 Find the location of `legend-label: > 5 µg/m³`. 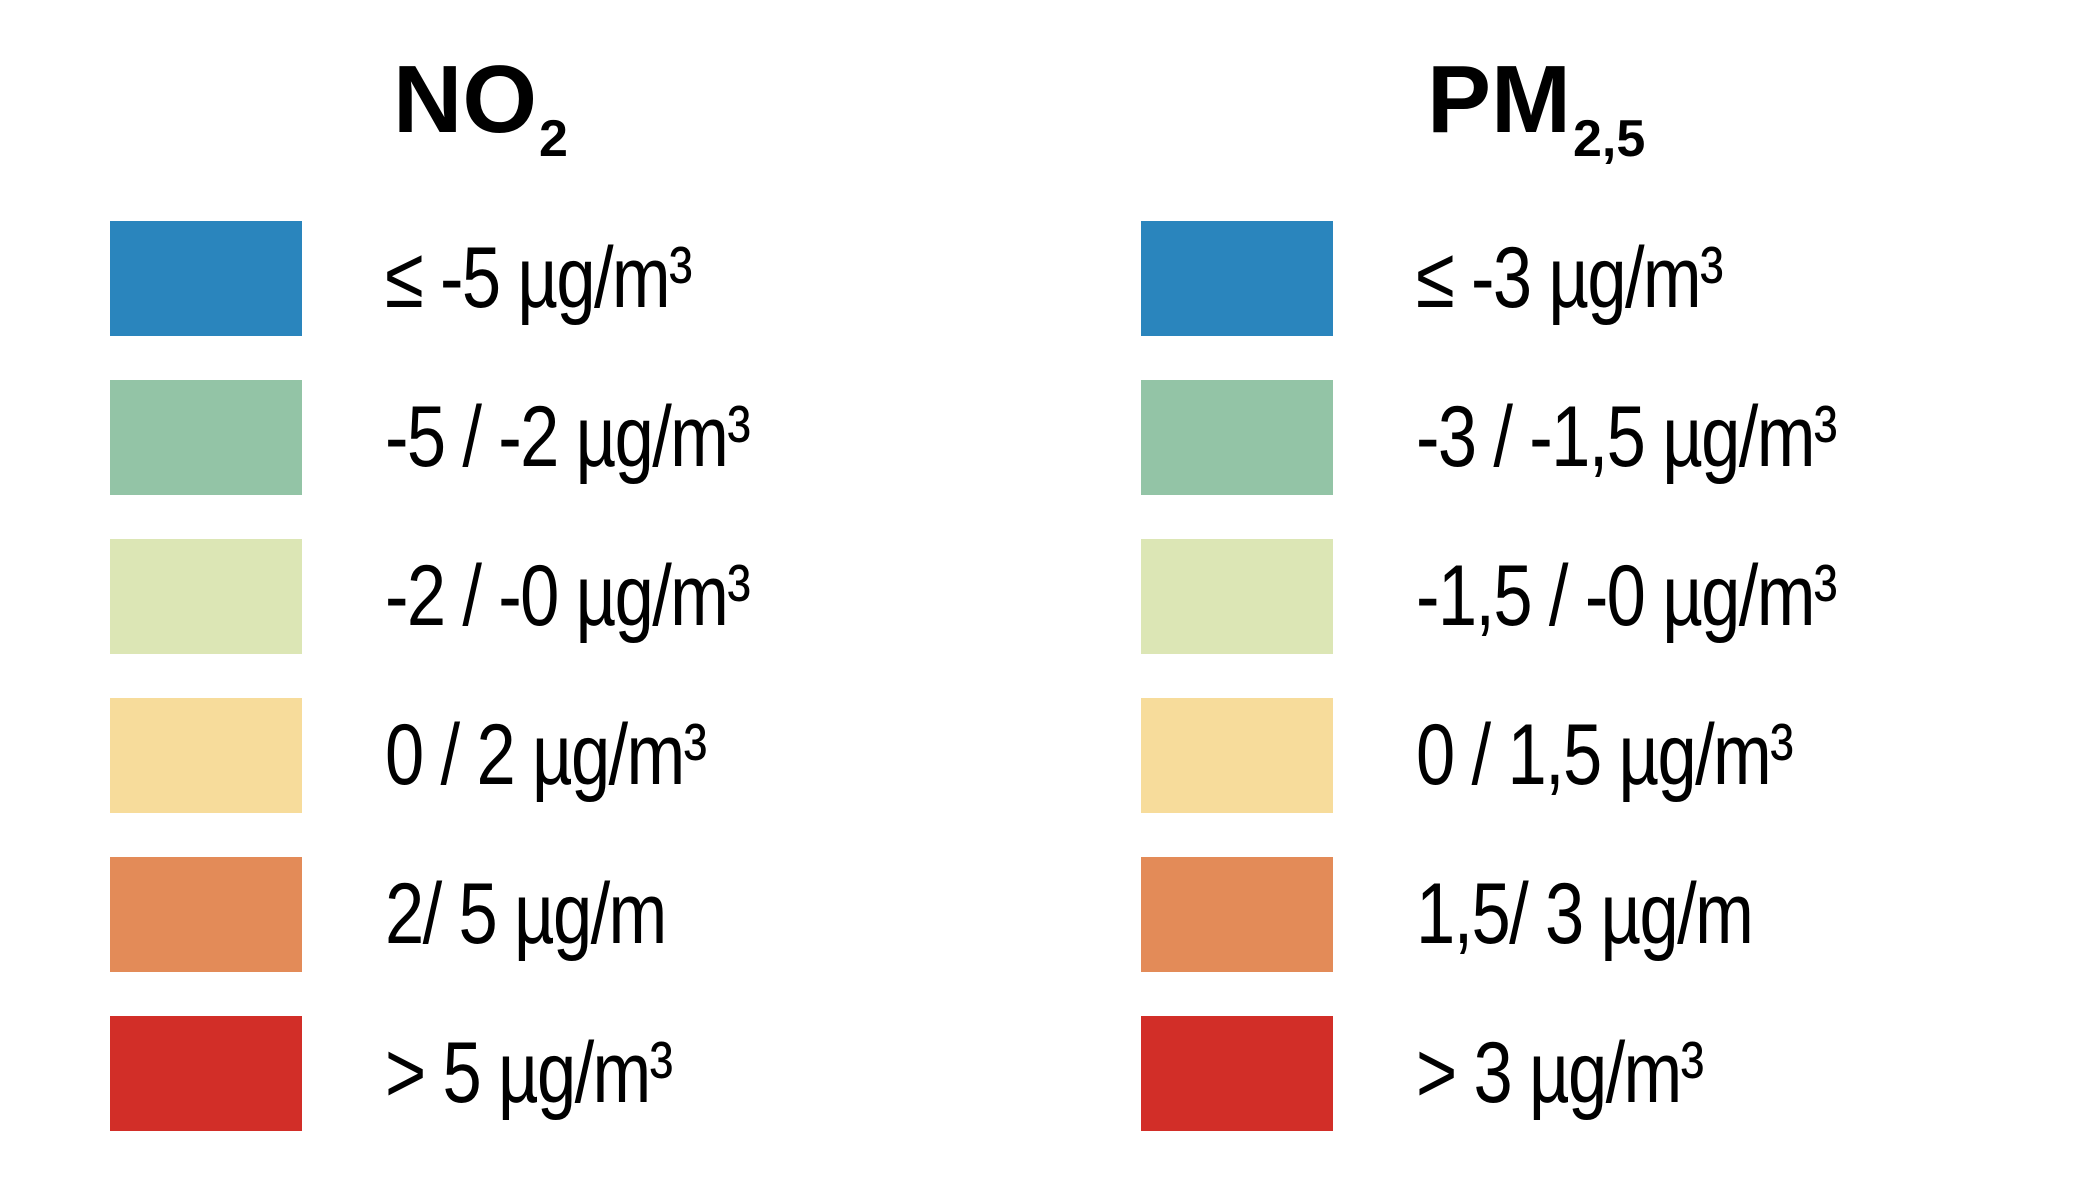

legend-label: > 5 µg/m³ is located at coordinates (529, 1073).